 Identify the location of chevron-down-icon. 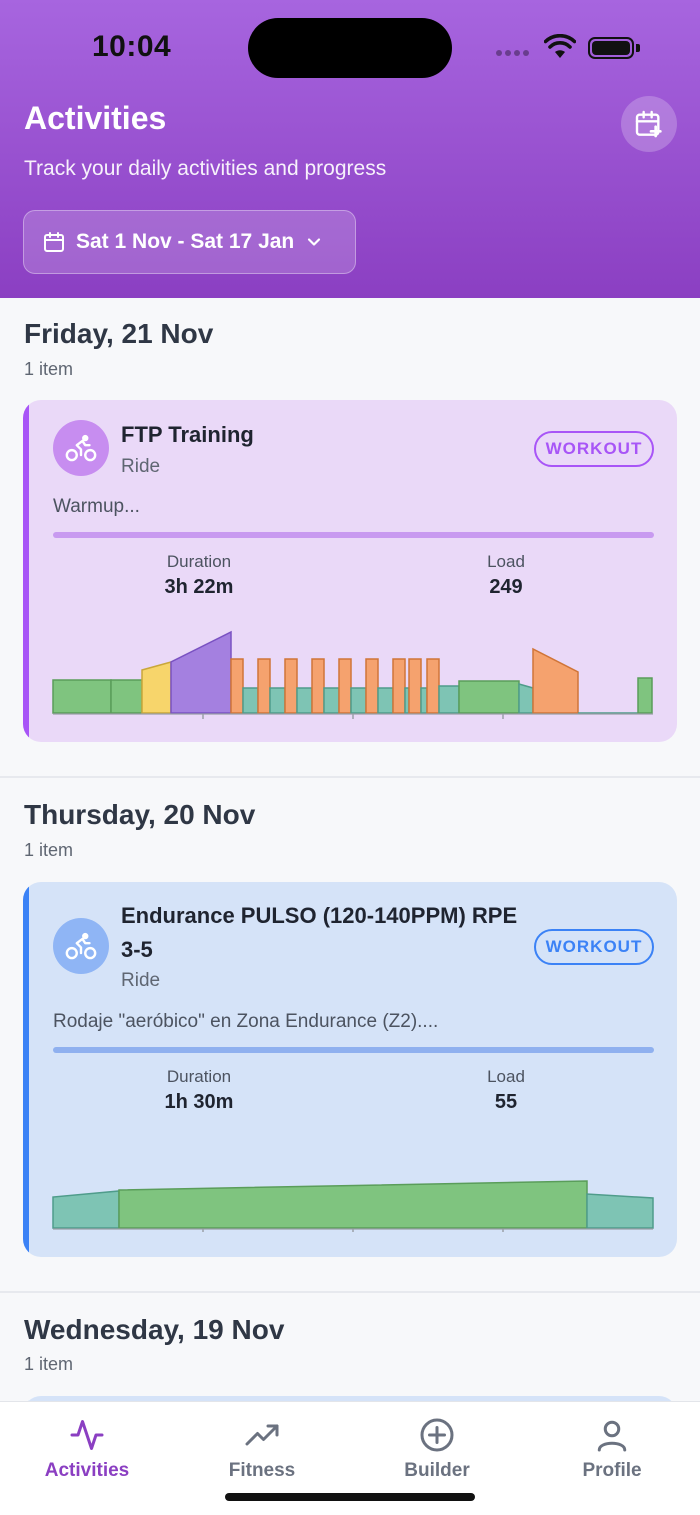
(314, 242).